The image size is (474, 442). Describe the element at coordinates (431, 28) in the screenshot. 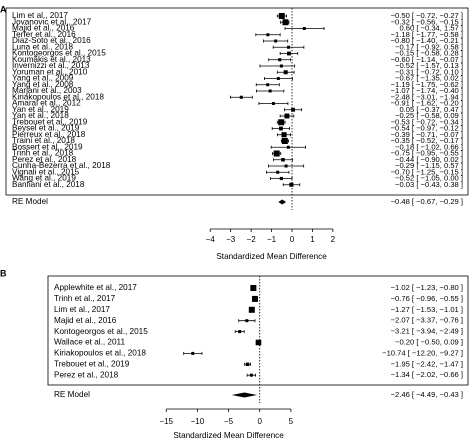

I see `study-ci-text: 0.60 [ −0.34, 1.57 ]` at that location.